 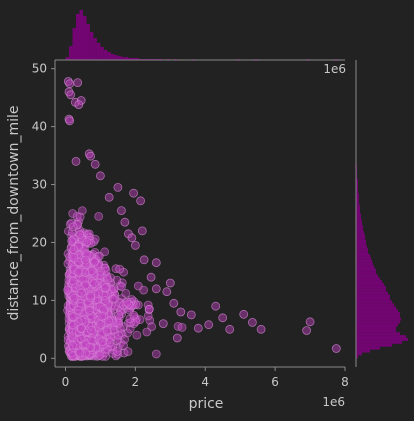 I want to click on x-tick-label: 8, so click(x=345, y=382).